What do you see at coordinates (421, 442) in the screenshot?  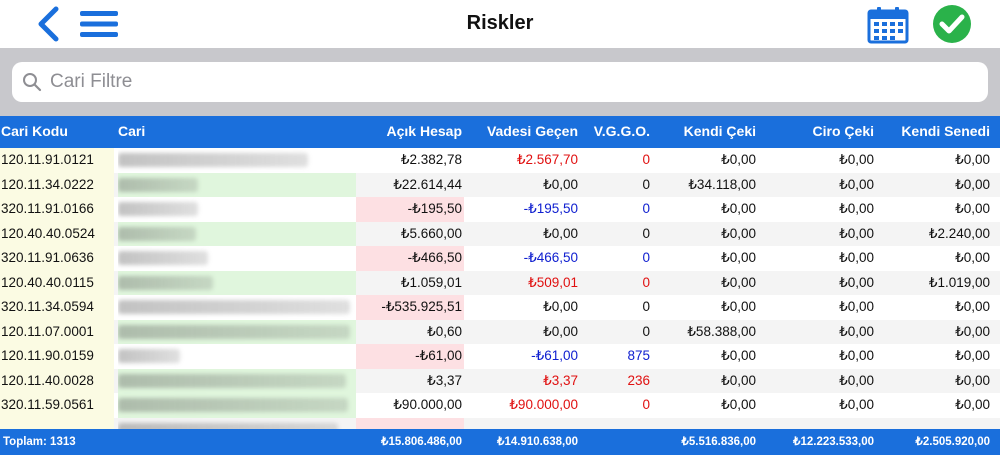 I see `total-acik-hesap: ₺15.806.486,00` at bounding box center [421, 442].